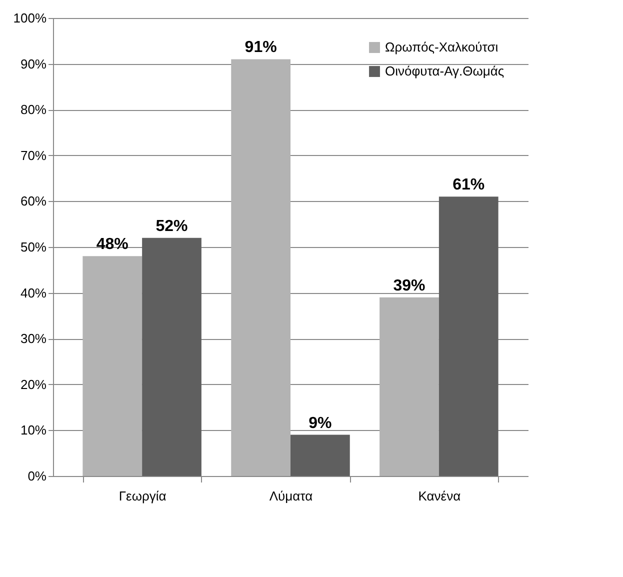  What do you see at coordinates (33, 247) in the screenshot?
I see `y-tick-label: 50%` at bounding box center [33, 247].